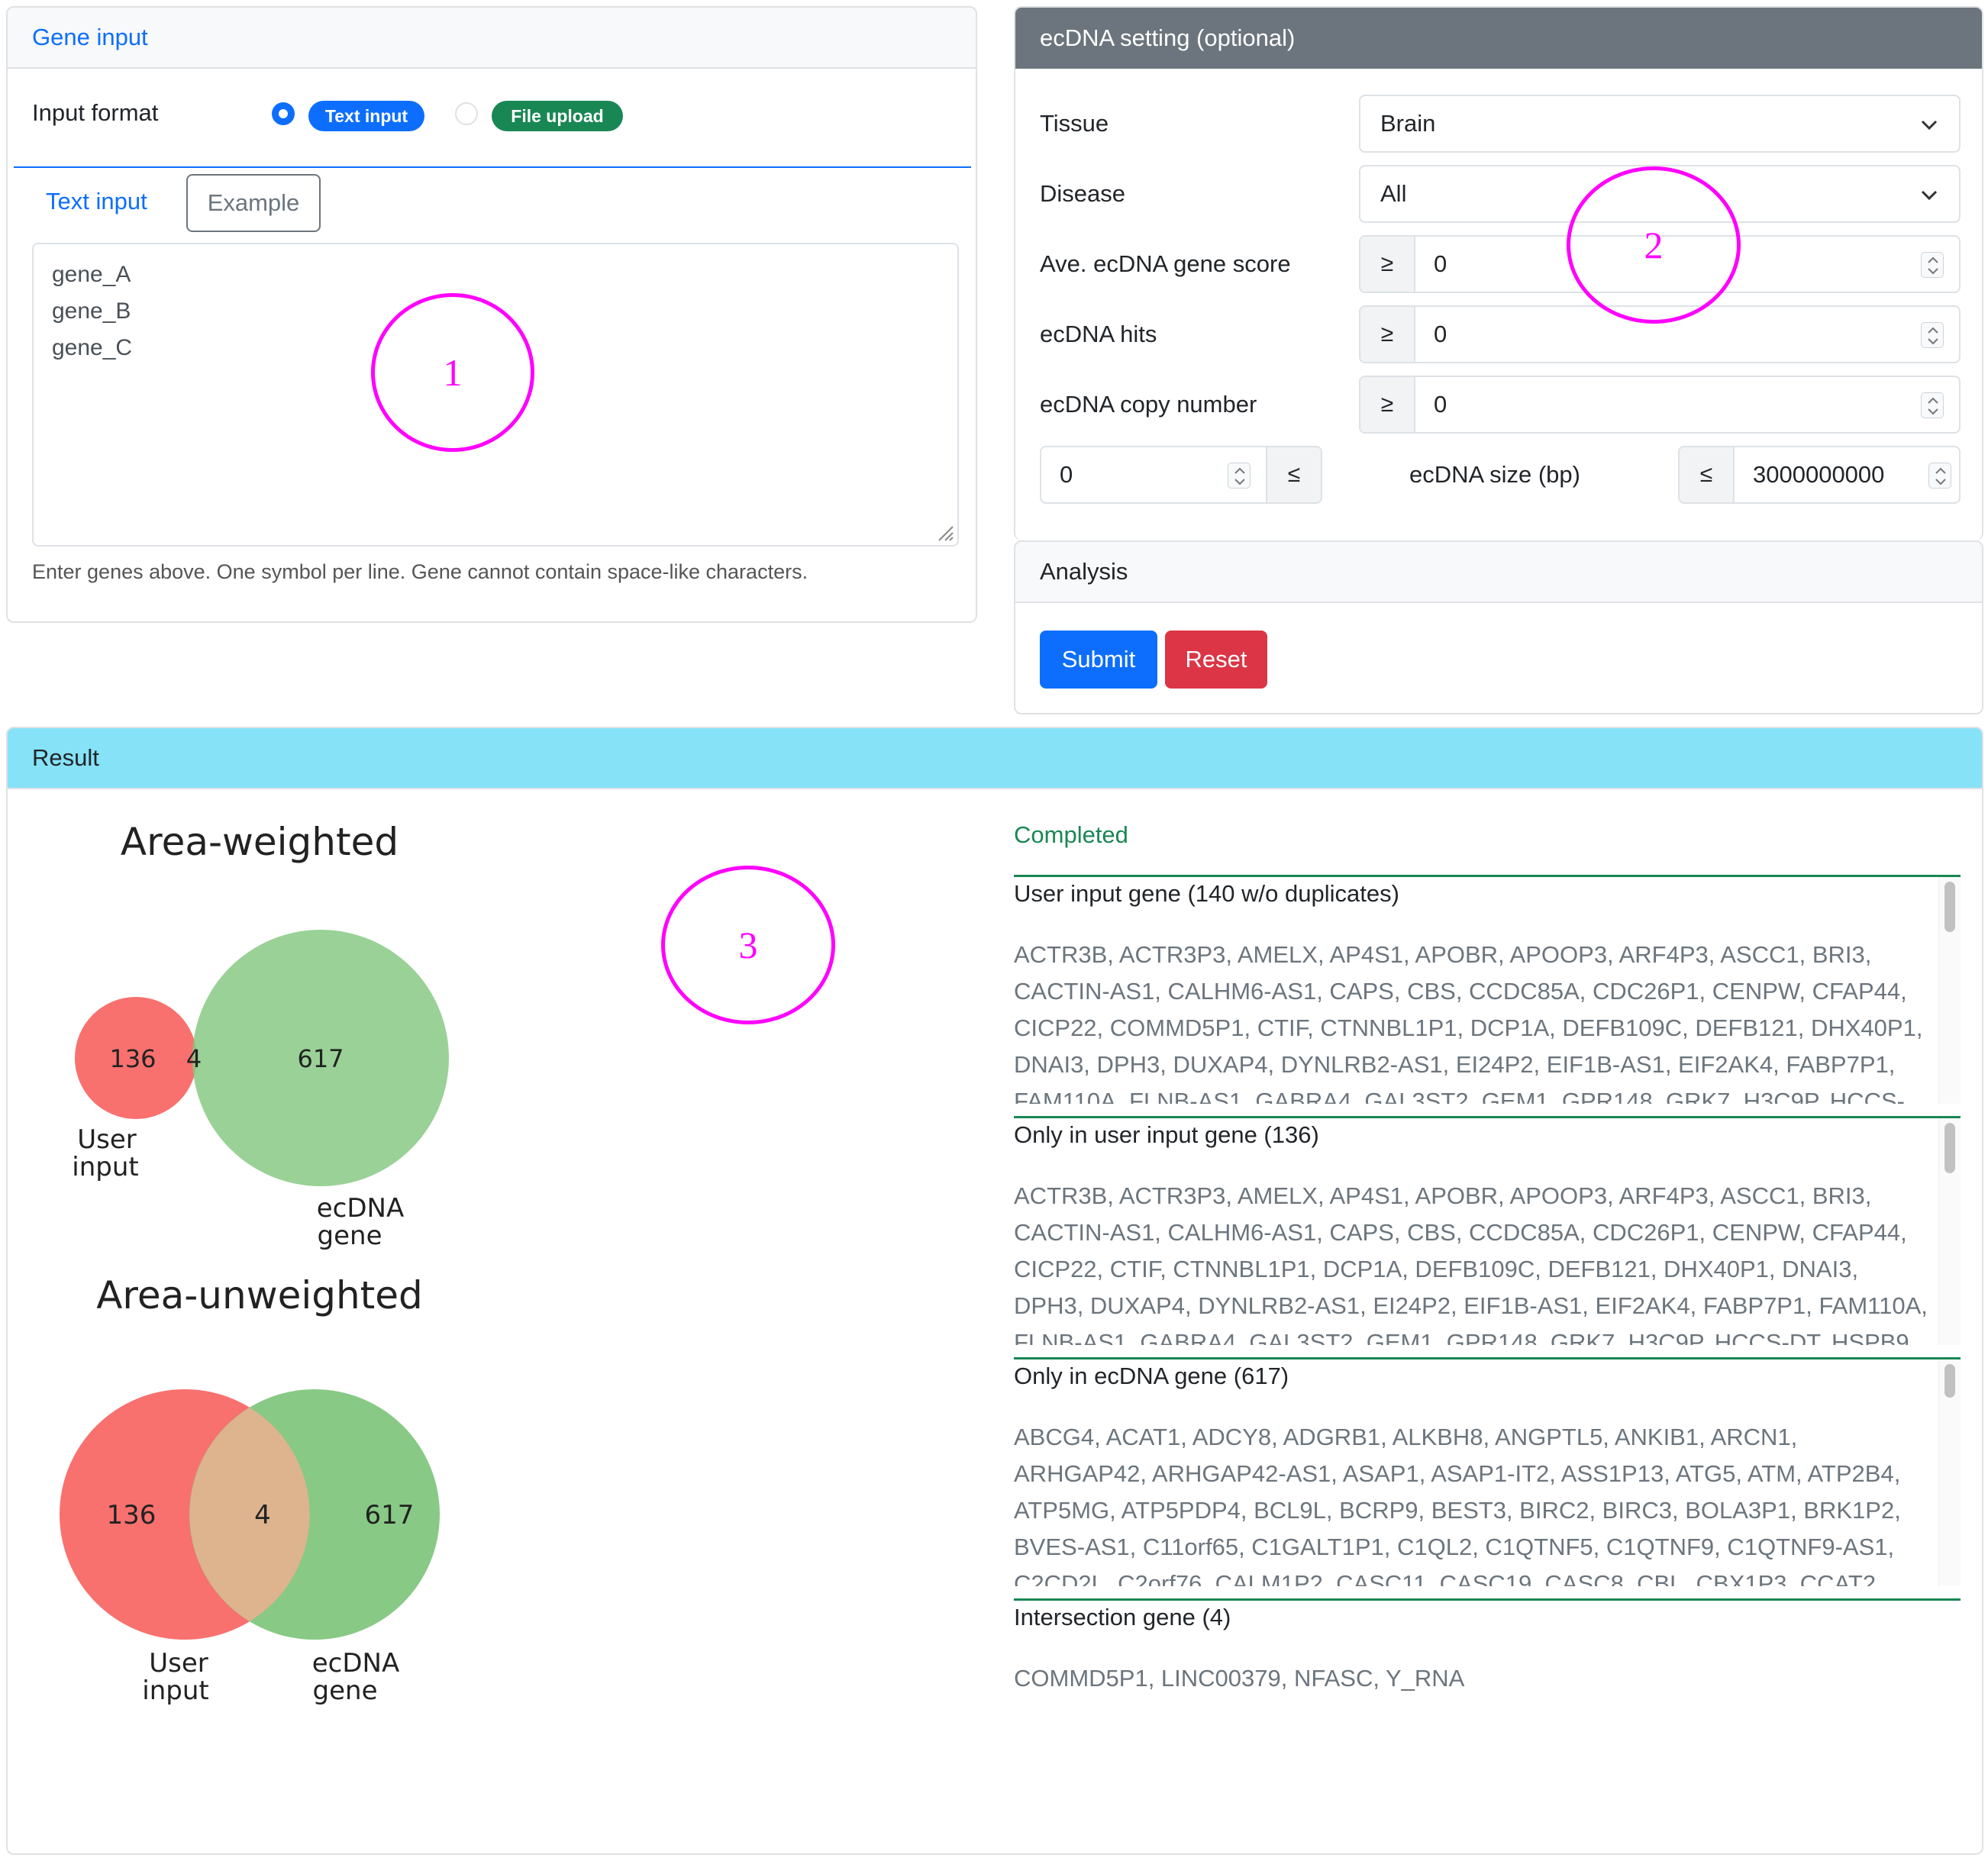 The width and height of the screenshot is (1988, 1861). I want to click on submit-button: Submit, so click(1098, 660).